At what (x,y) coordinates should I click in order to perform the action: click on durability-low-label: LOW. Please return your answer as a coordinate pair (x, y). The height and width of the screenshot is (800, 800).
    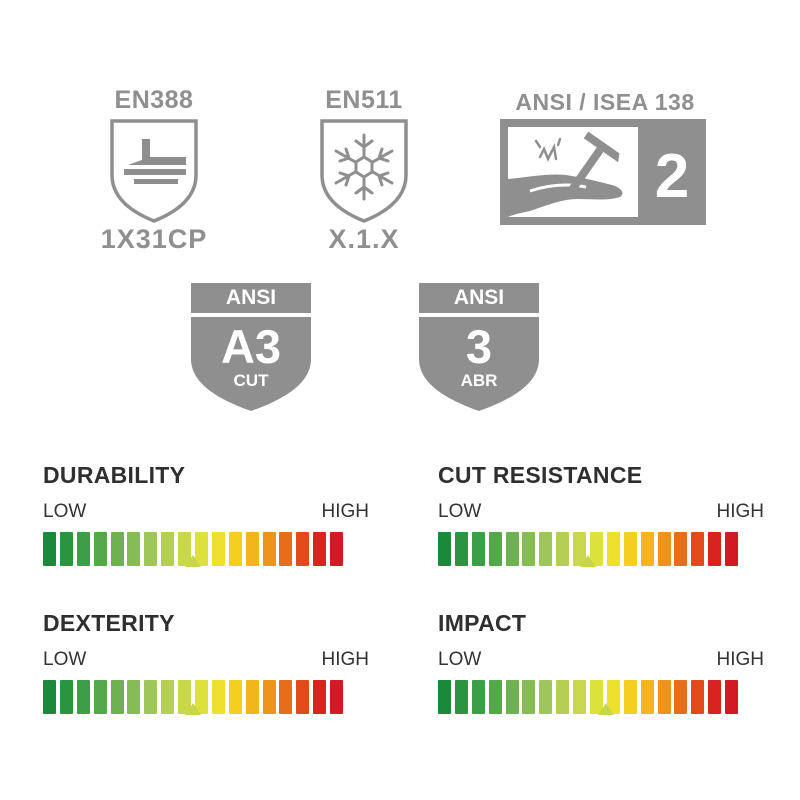
    Looking at the image, I should click on (65, 511).